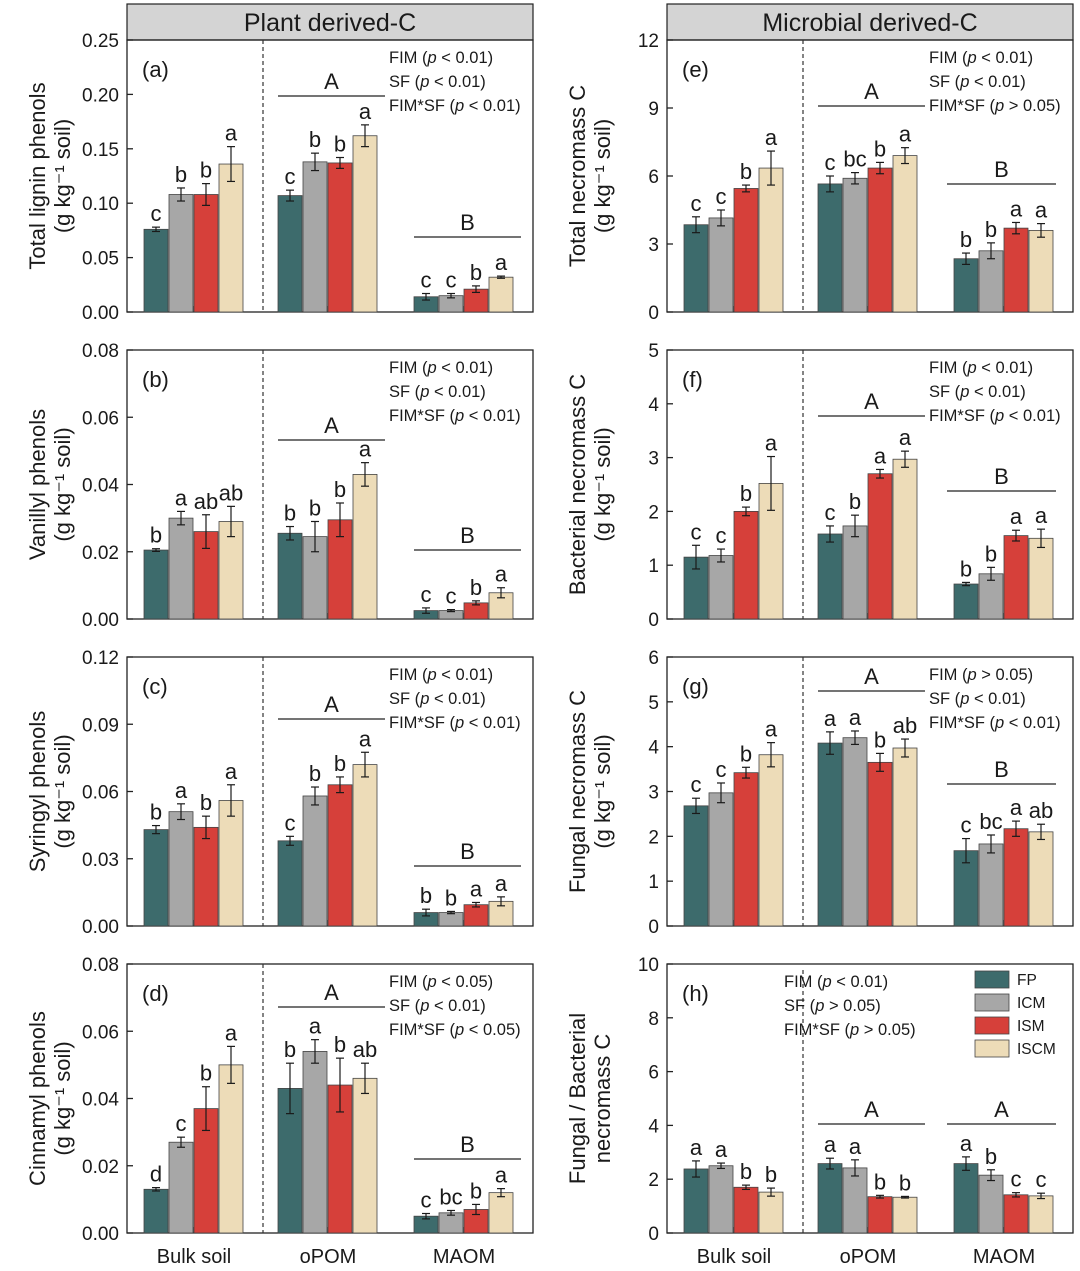  Describe the element at coordinates (653, 793) in the screenshot. I see `y-tick-label: 3` at that location.